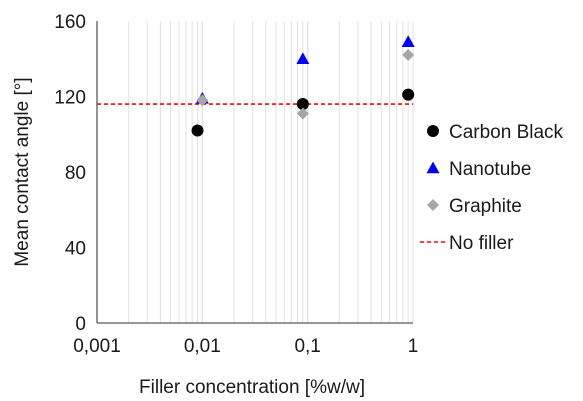 The height and width of the screenshot is (401, 583). Describe the element at coordinates (97, 346) in the screenshot. I see `x-tick-label: 0,001` at that location.